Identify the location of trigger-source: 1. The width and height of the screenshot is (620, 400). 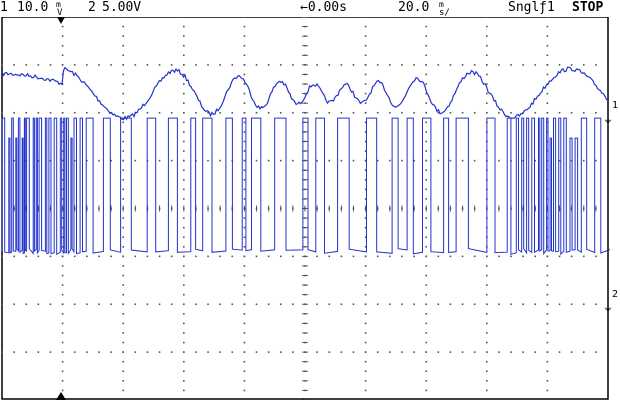
(551, 7).